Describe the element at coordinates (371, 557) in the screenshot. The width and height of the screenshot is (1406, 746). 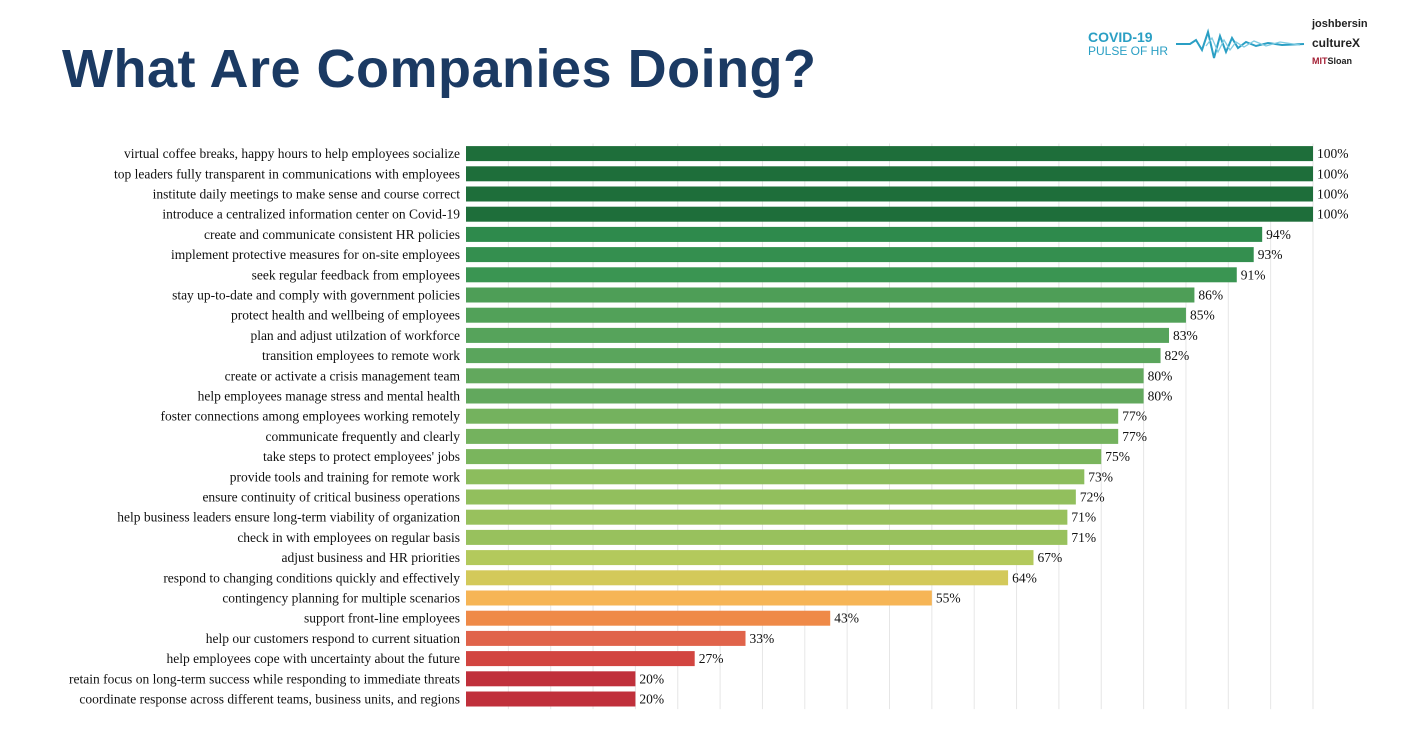
I see `category-label: adjust business and HR priorities` at that location.